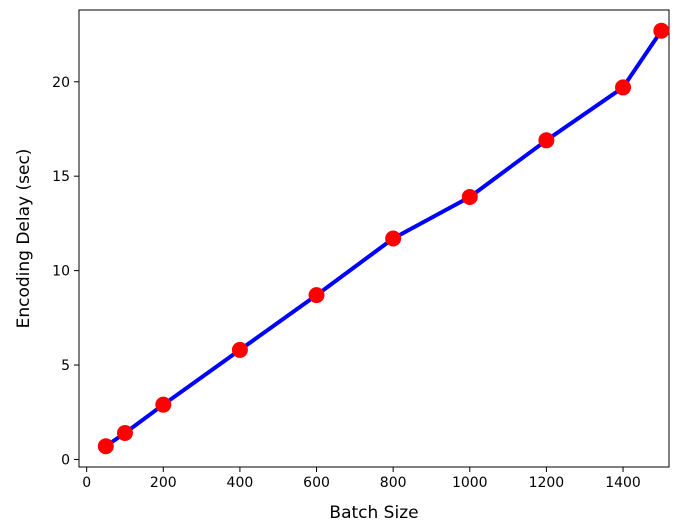  I want to click on x-tick-label: 1200, so click(547, 483).